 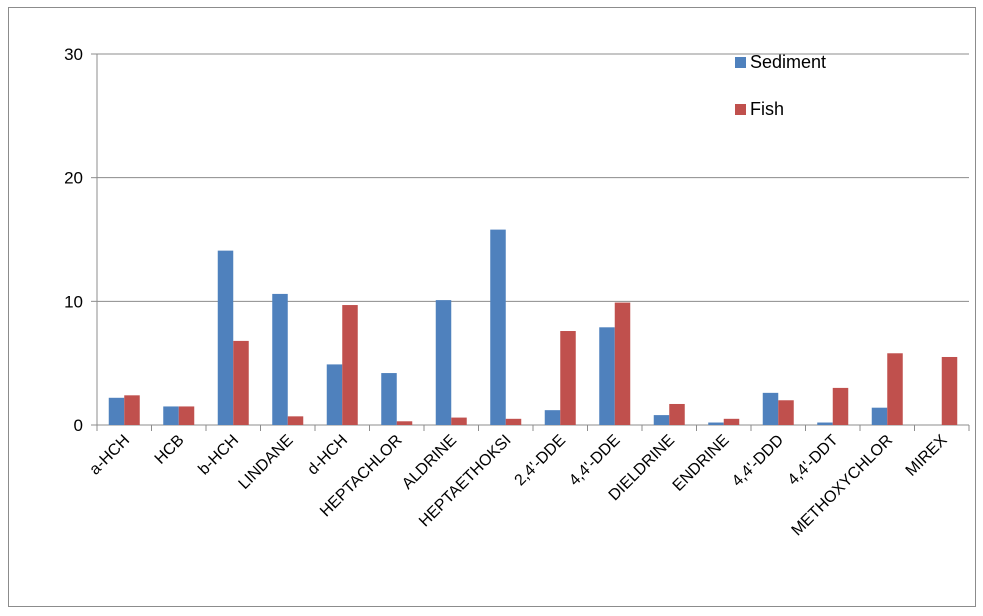 What do you see at coordinates (465, 481) in the screenshot?
I see `x-tick-label: HEPTAETHOKSI` at bounding box center [465, 481].